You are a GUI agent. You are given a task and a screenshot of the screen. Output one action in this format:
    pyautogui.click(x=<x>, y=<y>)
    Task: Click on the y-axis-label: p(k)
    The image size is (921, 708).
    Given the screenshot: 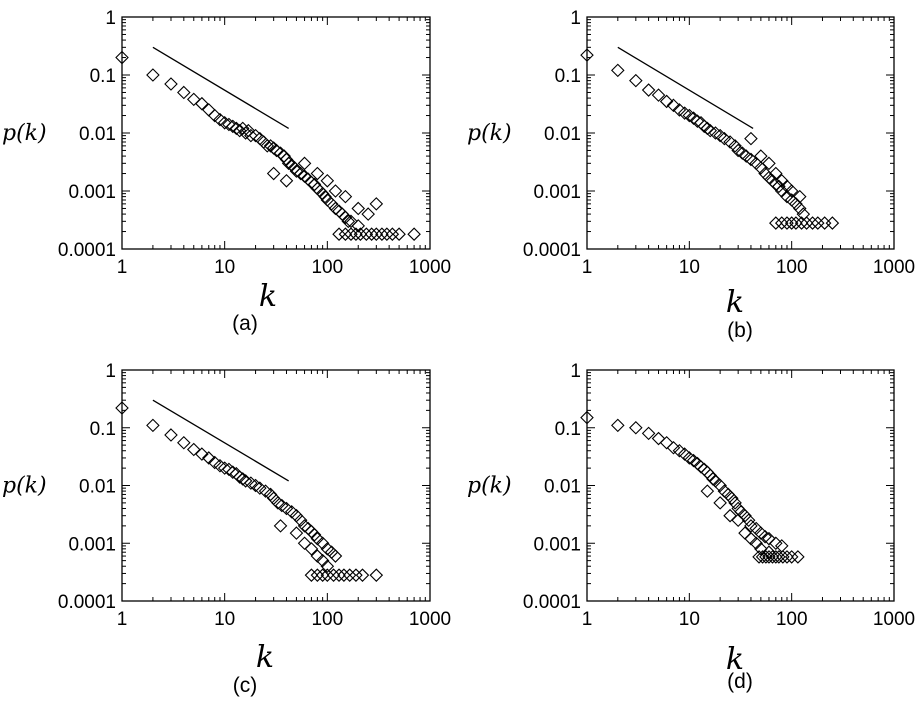 What is the action you would take?
    pyautogui.click(x=24, y=486)
    